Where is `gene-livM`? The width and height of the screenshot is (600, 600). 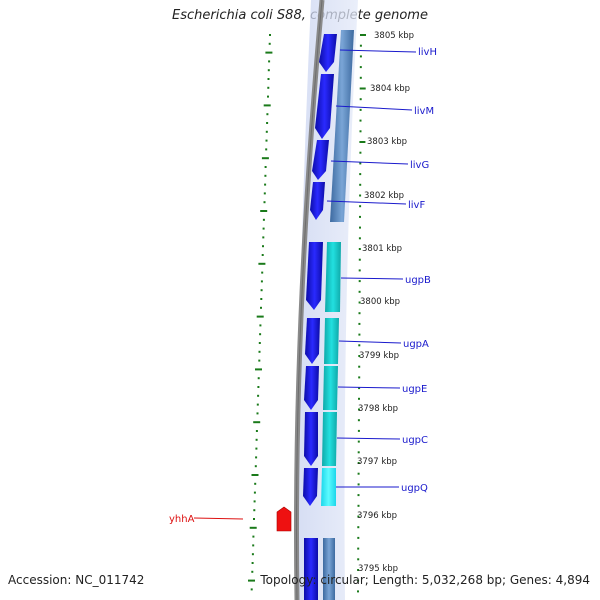
gene-livM is located at coordinates (324, 106).